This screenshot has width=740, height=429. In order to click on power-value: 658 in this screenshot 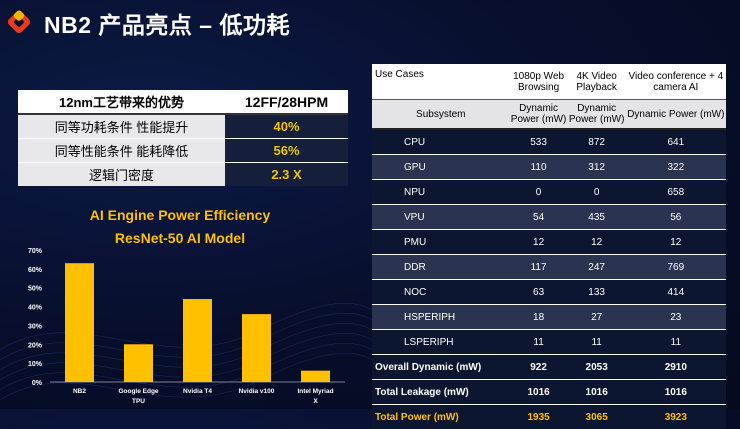, I will do `click(676, 192)`.